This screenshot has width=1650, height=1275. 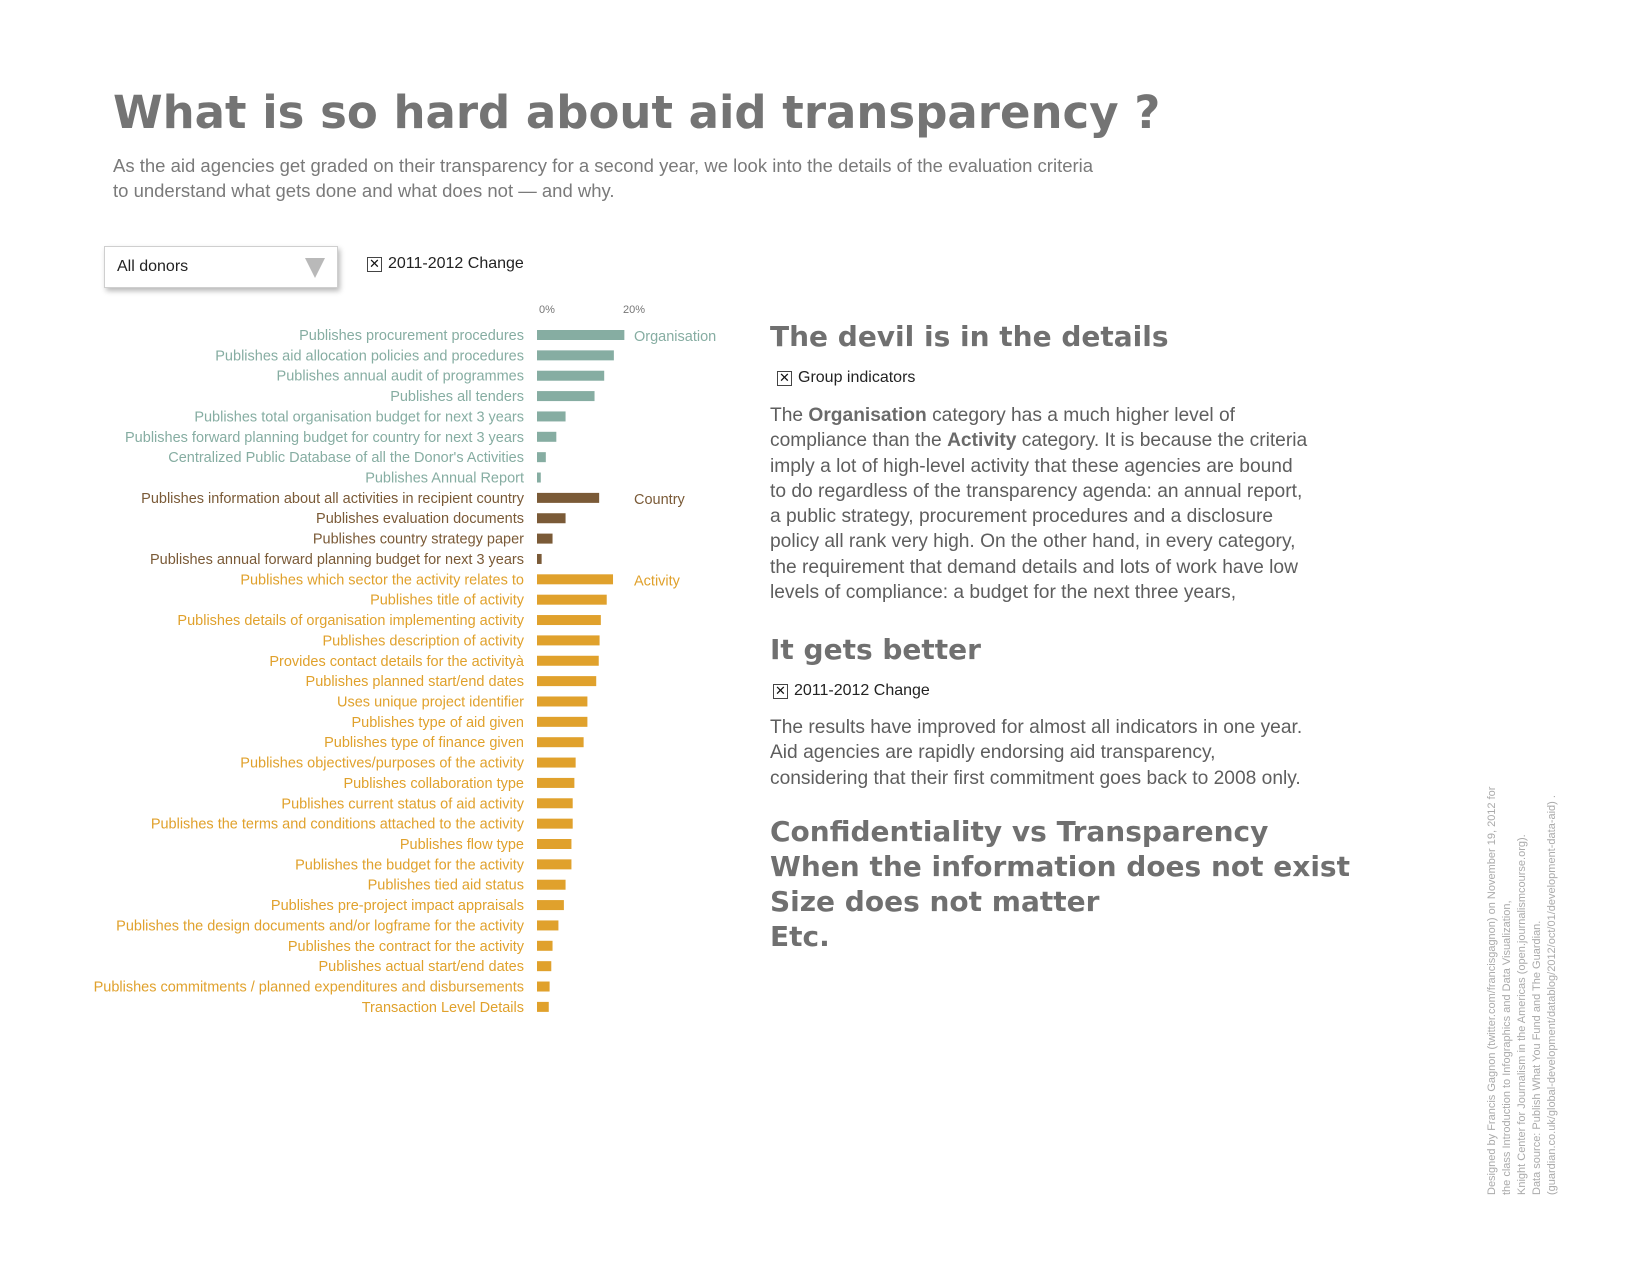 What do you see at coordinates (402, 804) in the screenshot?
I see `category-label: Publishes current status of aid activity` at bounding box center [402, 804].